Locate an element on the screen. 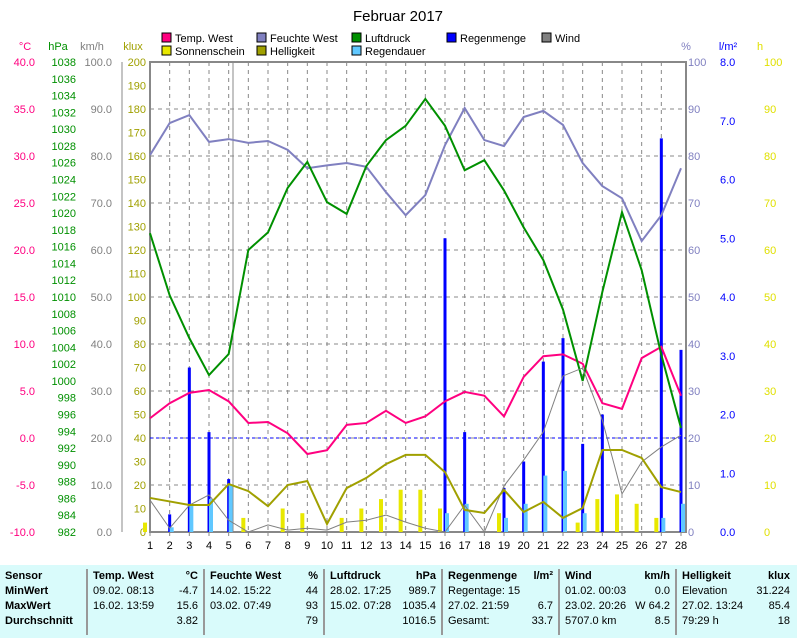 Image resolution: width=797 pixels, height=638 pixels. legend-label: Wind is located at coordinates (567, 39).